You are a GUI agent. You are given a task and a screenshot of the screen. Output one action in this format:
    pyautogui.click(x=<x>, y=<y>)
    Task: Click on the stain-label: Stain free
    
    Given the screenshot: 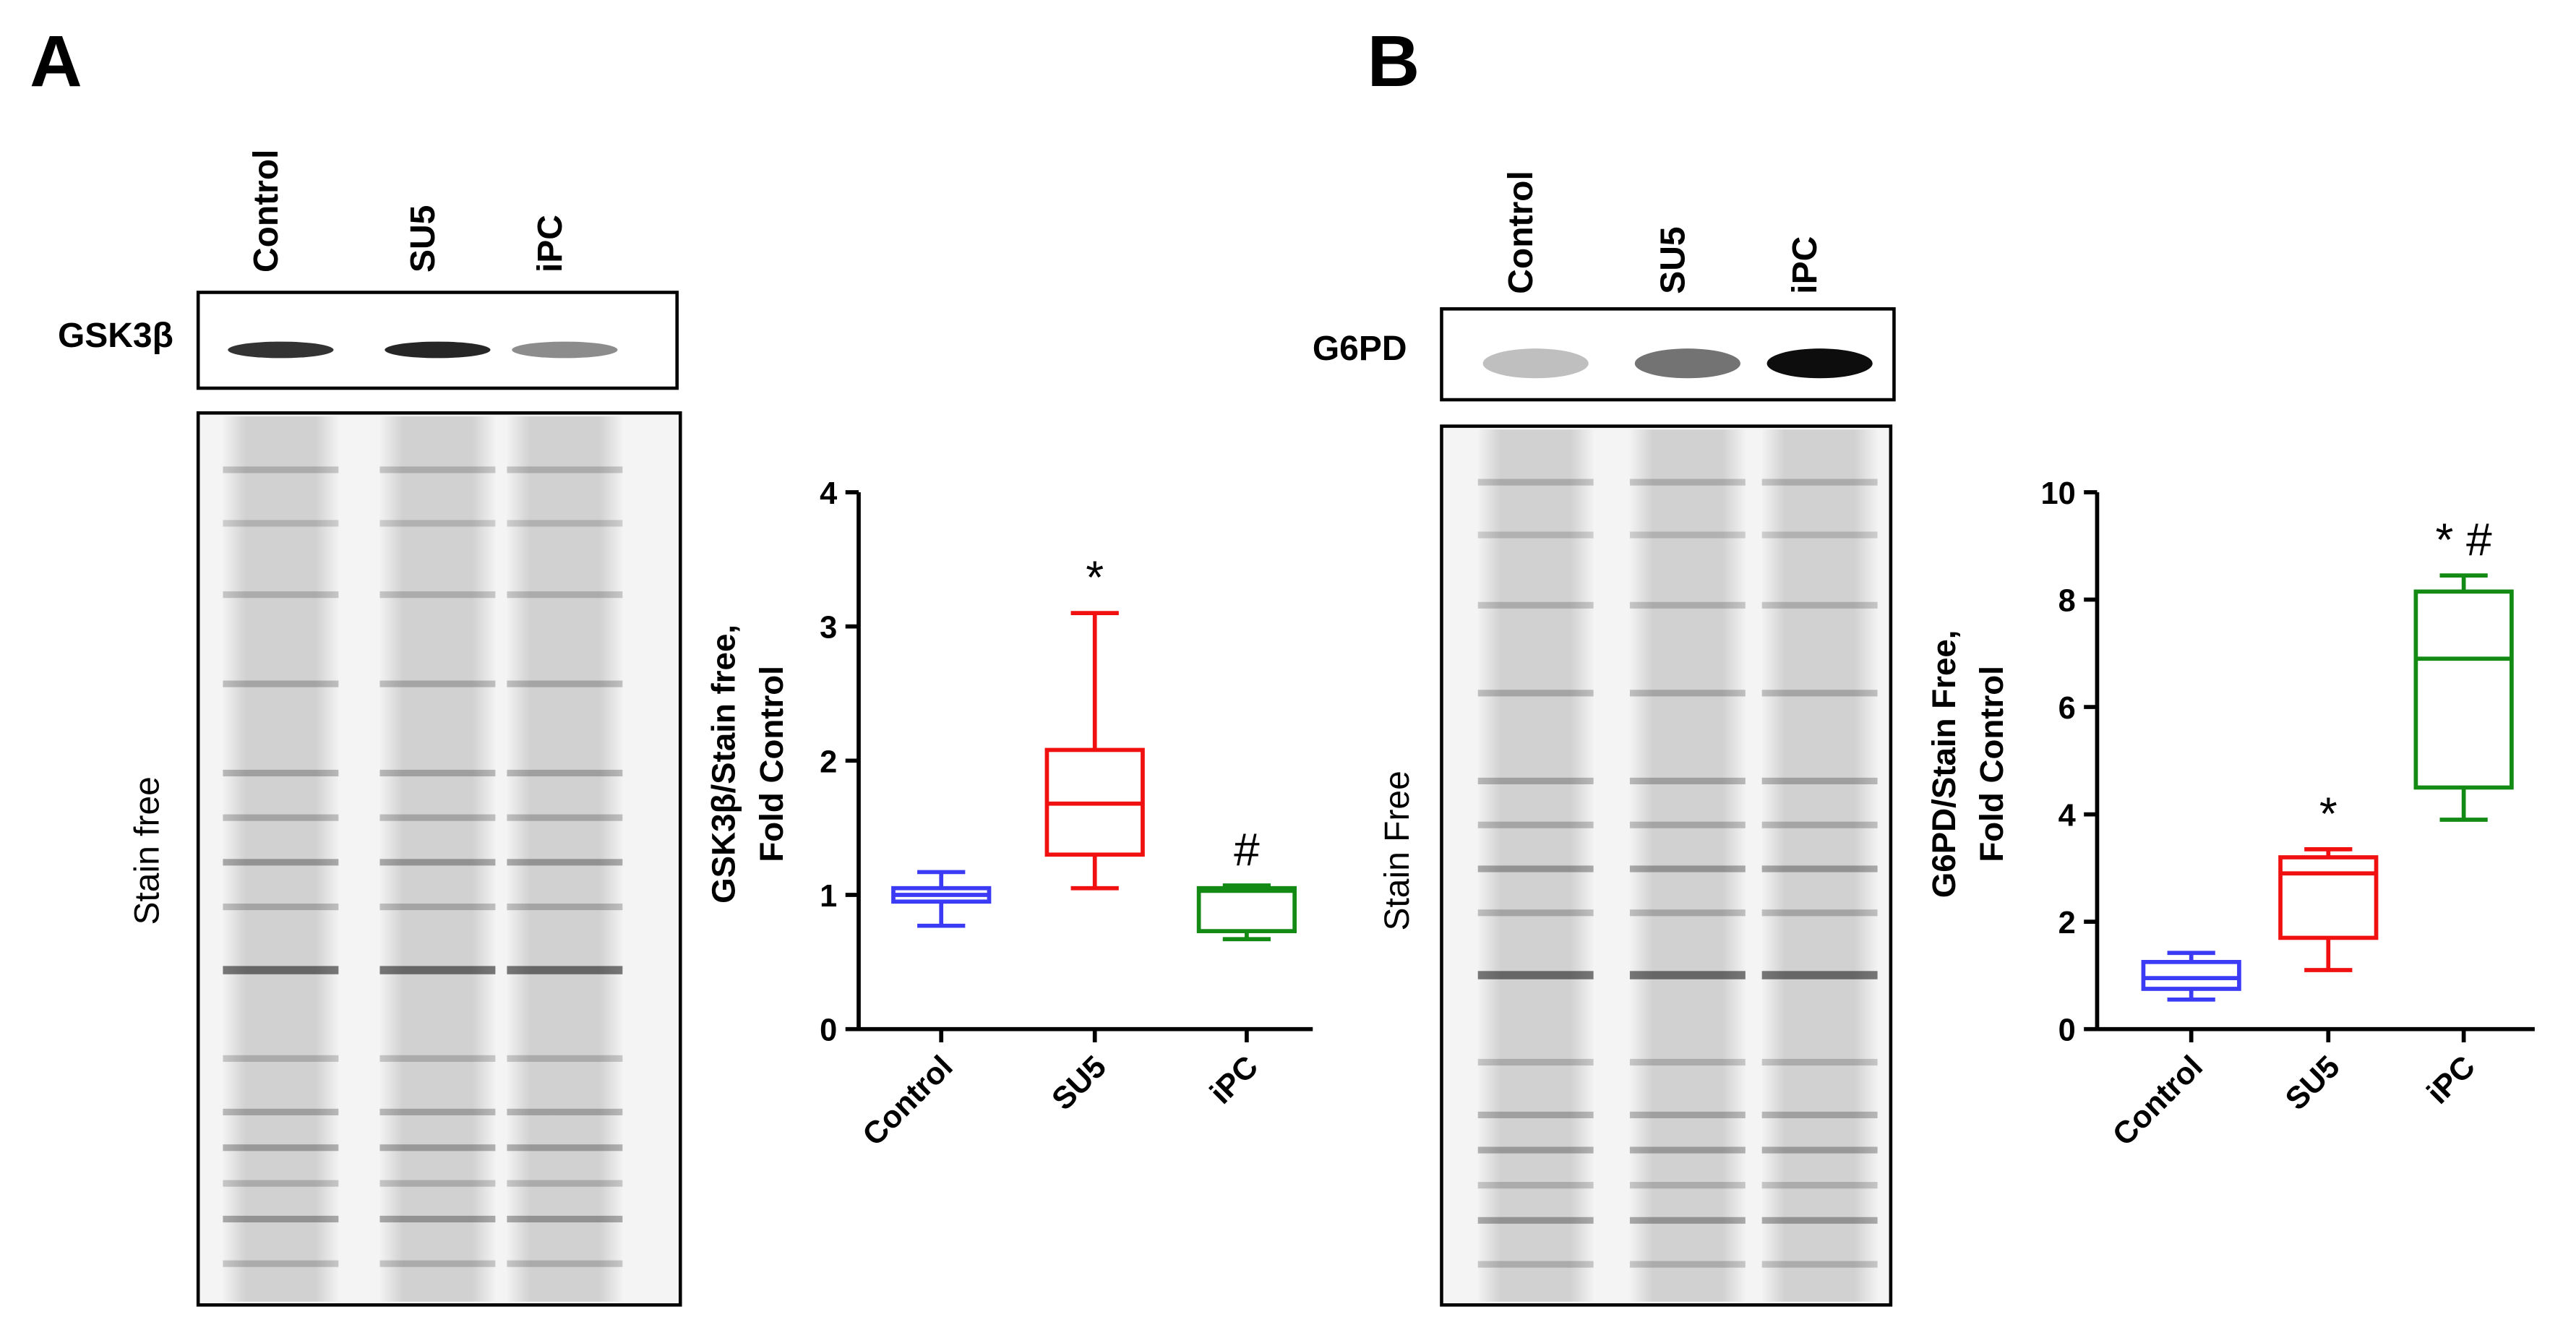 What is the action you would take?
    pyautogui.click(x=147, y=850)
    